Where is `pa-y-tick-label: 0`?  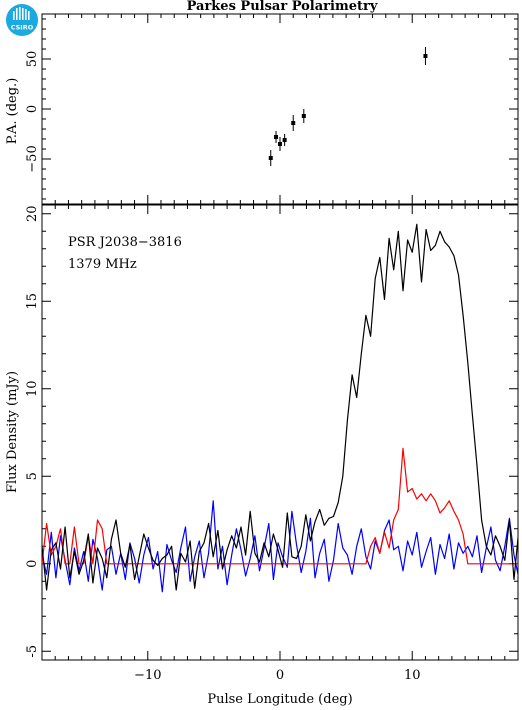 pa-y-tick-label: 0 is located at coordinates (32, 109).